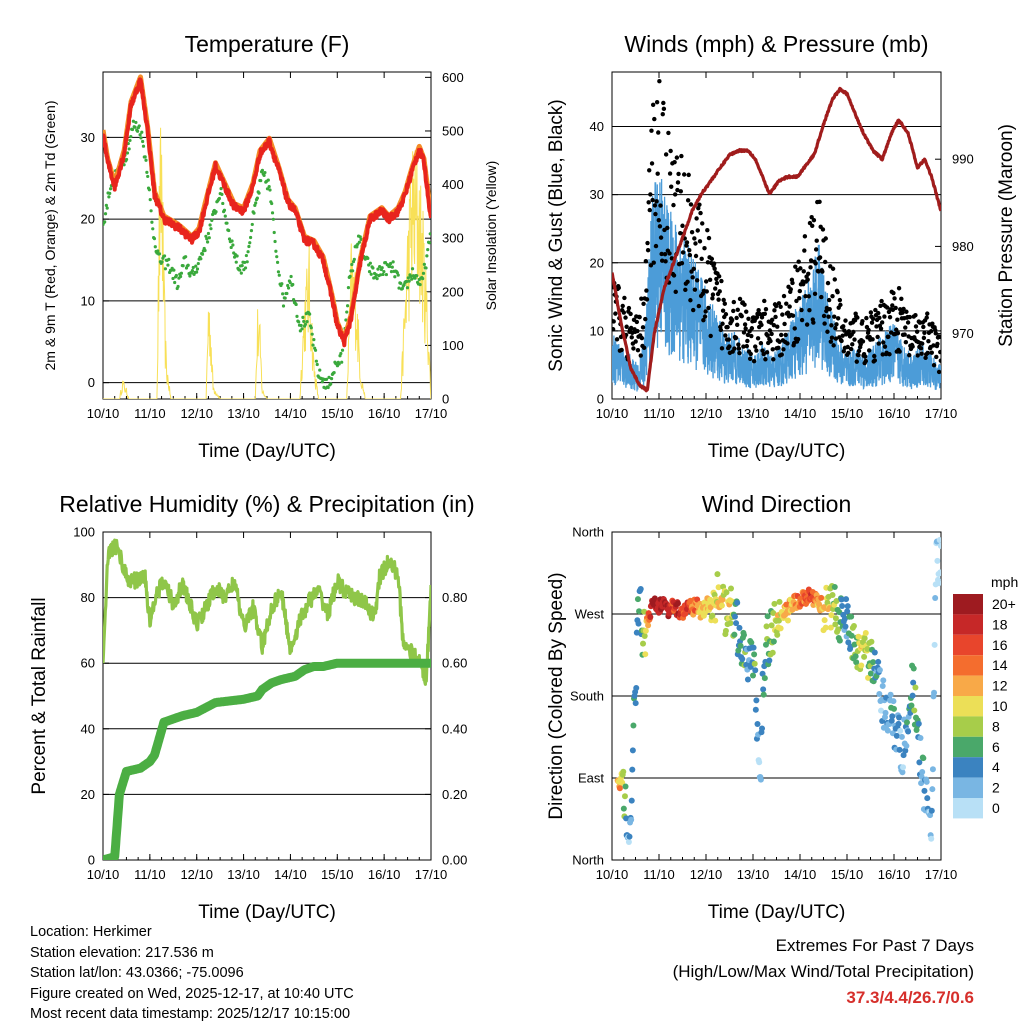 This screenshot has height=1025, width=1024. What do you see at coordinates (777, 912) in the screenshot?
I see `wind_direction-xlabel: Time (Day/UTC)` at bounding box center [777, 912].